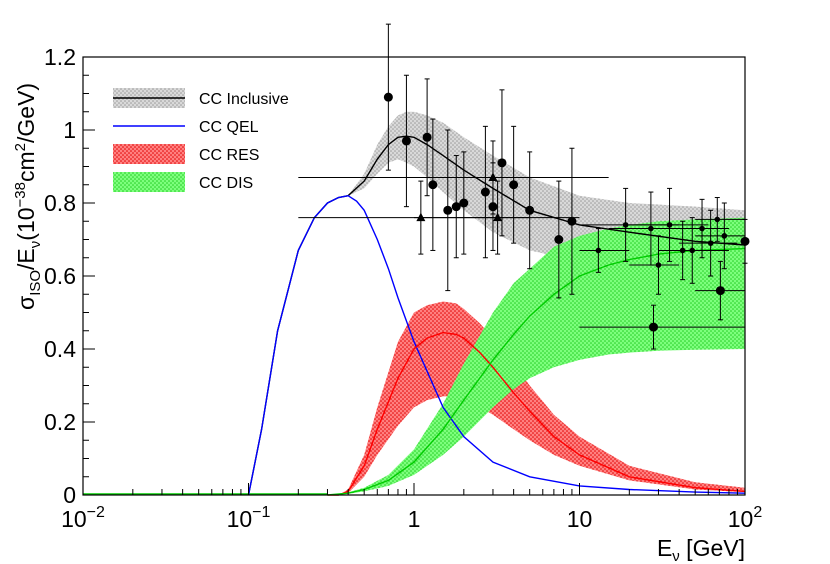 This screenshot has height=564, width=830. What do you see at coordinates (414, 519) in the screenshot?
I see `x-tick-base: 1` at bounding box center [414, 519].